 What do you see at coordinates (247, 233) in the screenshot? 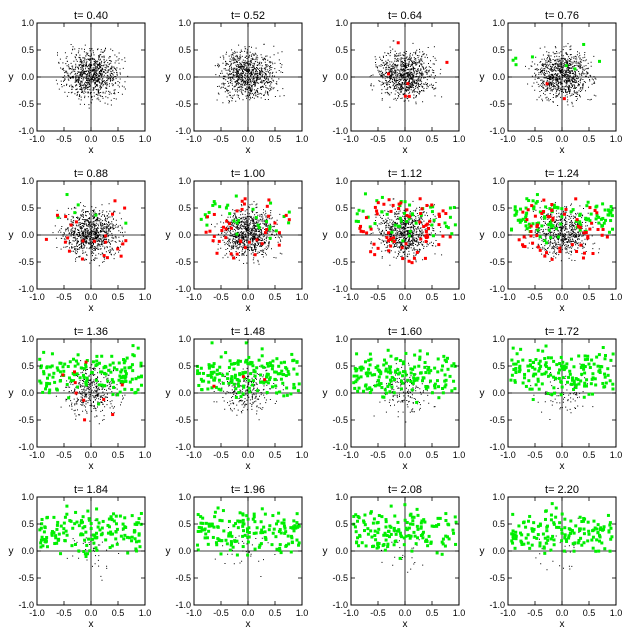
I see `black-points` at bounding box center [247, 233].